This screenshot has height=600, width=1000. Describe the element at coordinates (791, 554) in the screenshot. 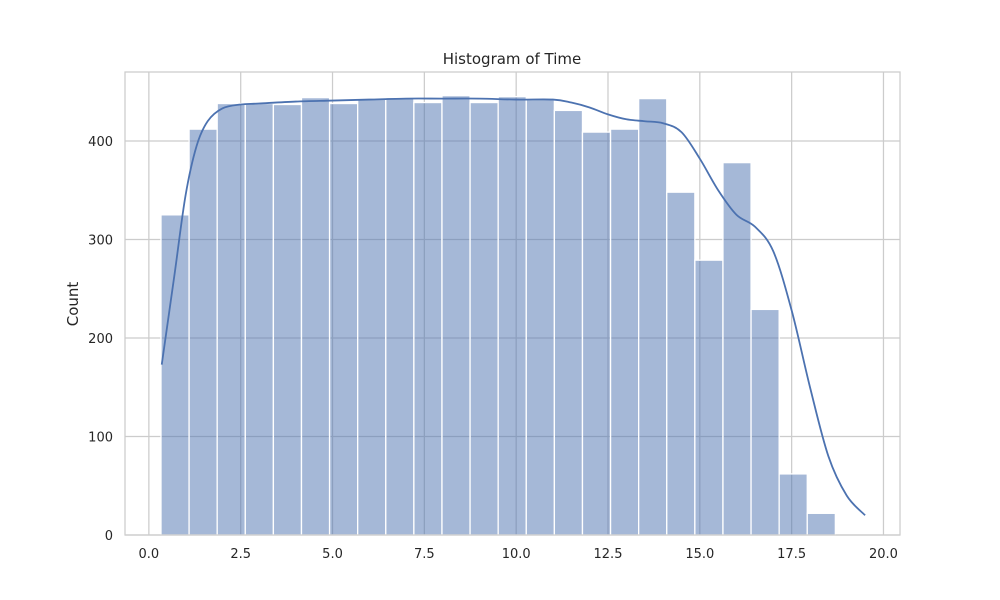

I see `x-tick-label: 17.5` at that location.